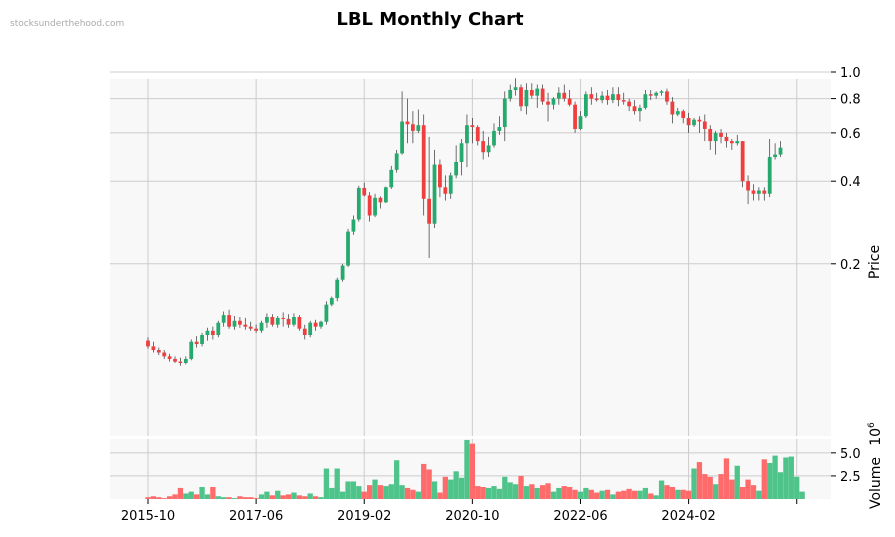  What do you see at coordinates (850, 134) in the screenshot?
I see `price-tick-label: 0.6` at bounding box center [850, 134].